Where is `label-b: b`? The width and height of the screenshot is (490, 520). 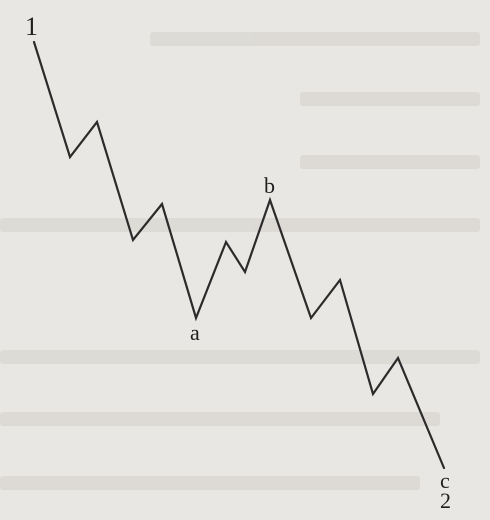
label-b: b is located at coordinates (269, 185).